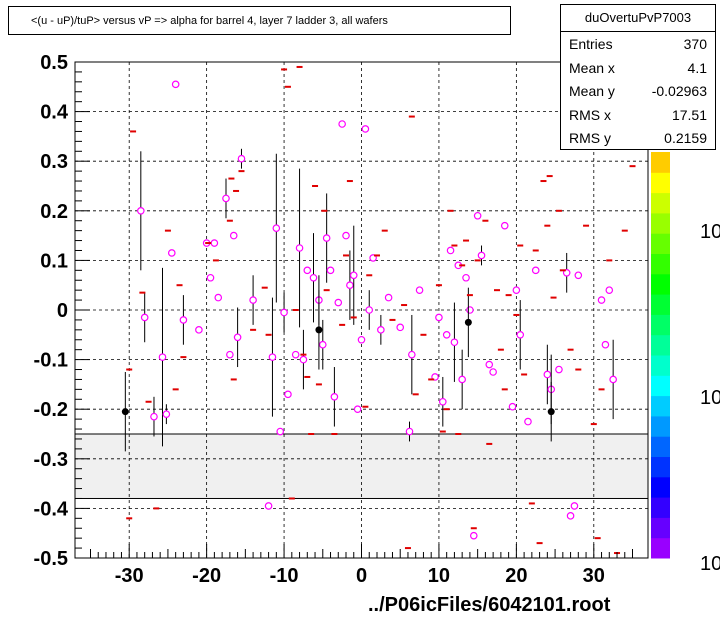 This screenshot has width=720, height=620. What do you see at coordinates (592, 67) in the screenshot?
I see `stats-key: Mean x` at bounding box center [592, 67].